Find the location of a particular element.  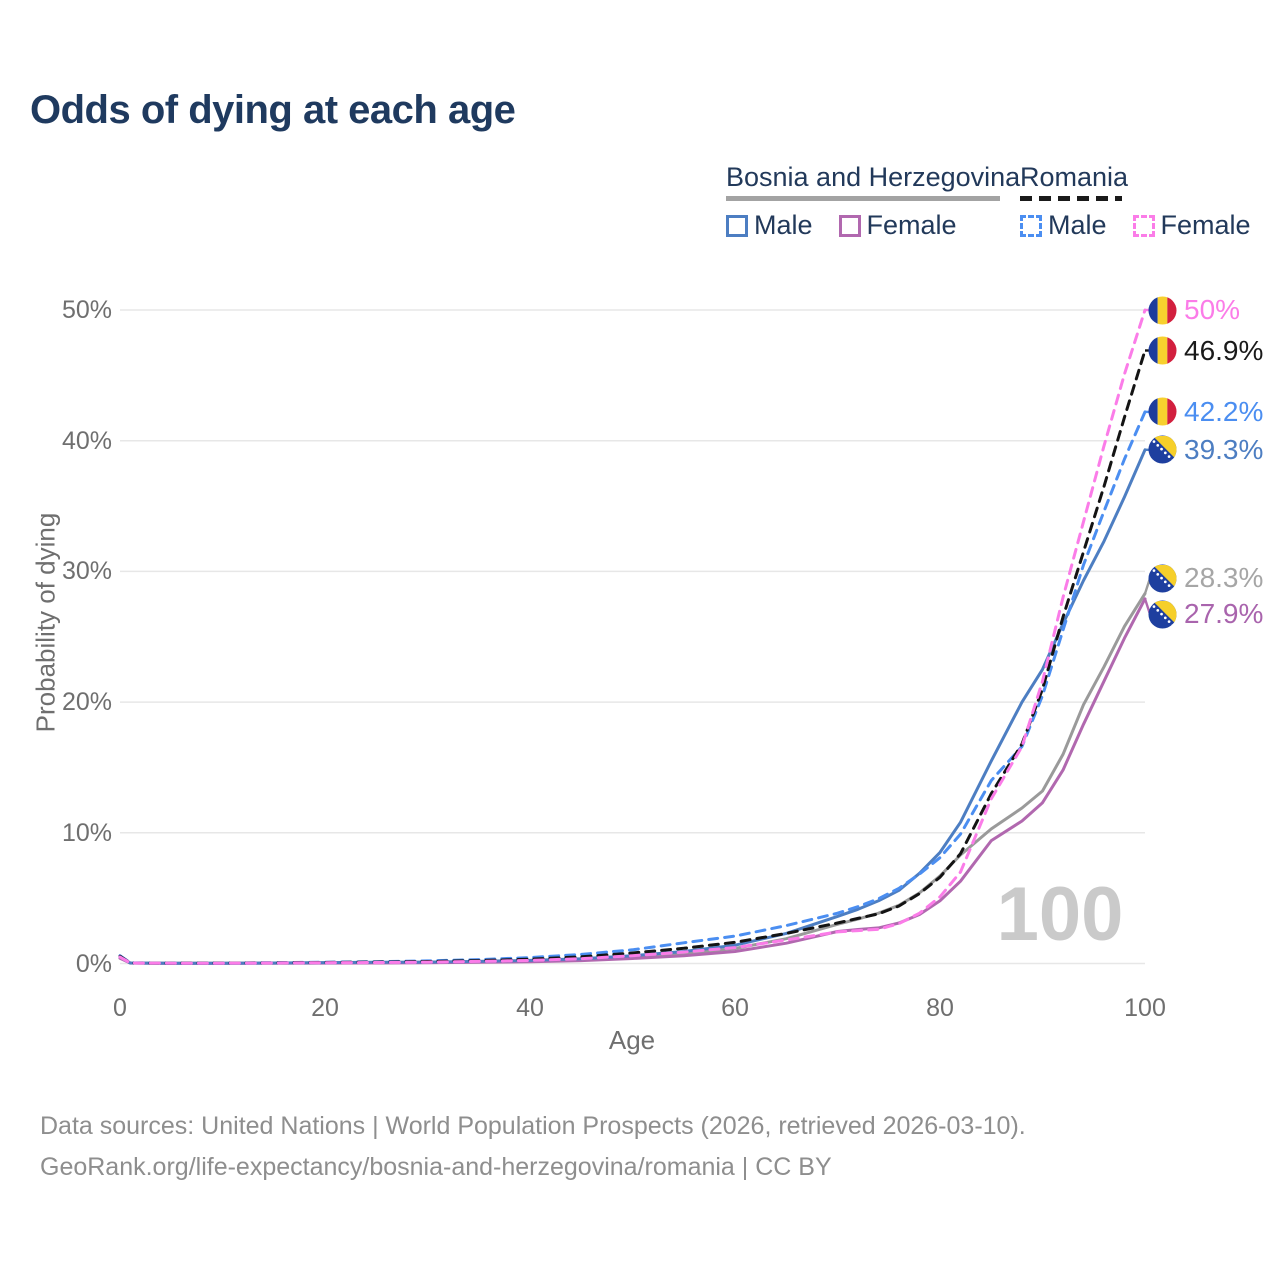

legend-label-romania-male: Male is located at coordinates (1077, 225).